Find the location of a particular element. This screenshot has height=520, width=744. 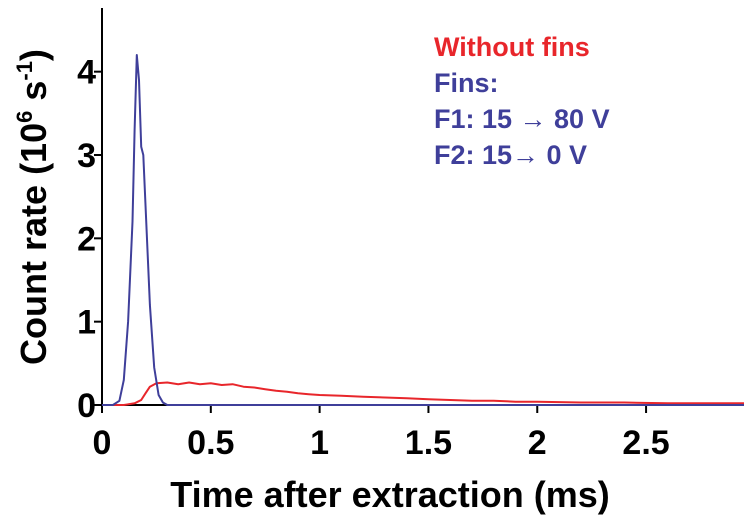

y-axis-title-end: ) is located at coordinates (33, 55).